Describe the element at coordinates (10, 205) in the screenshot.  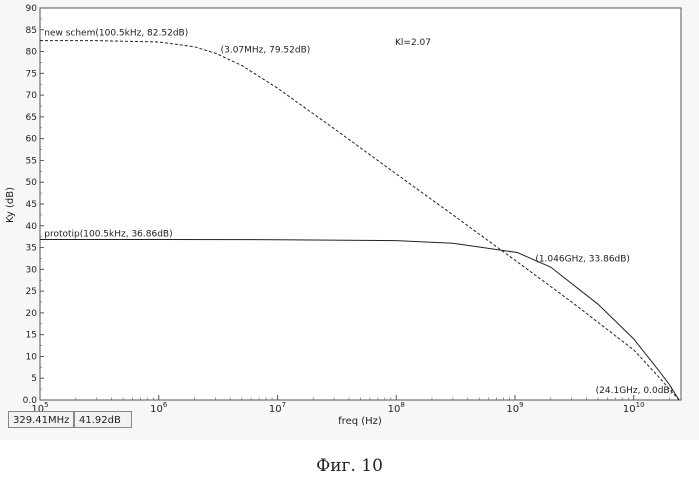
I see `y-axis-label: Ky (dB)` at that location.